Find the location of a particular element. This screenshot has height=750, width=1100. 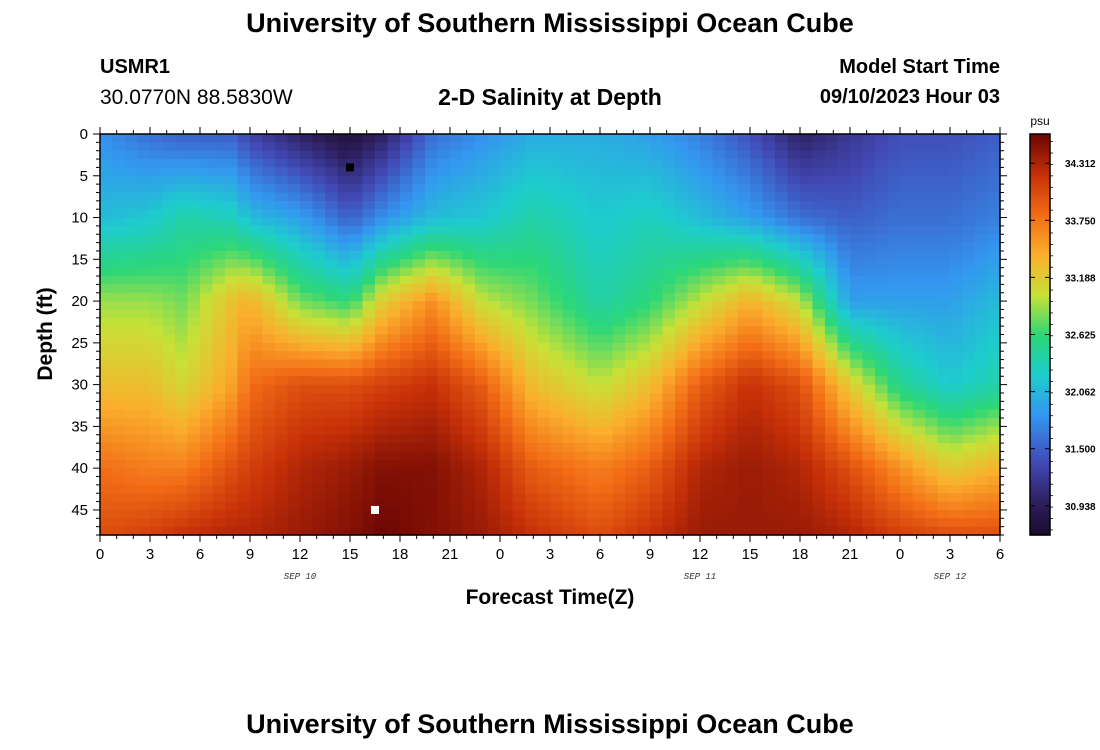

colorbar-tick-label: 32.062 is located at coordinates (1080, 393).